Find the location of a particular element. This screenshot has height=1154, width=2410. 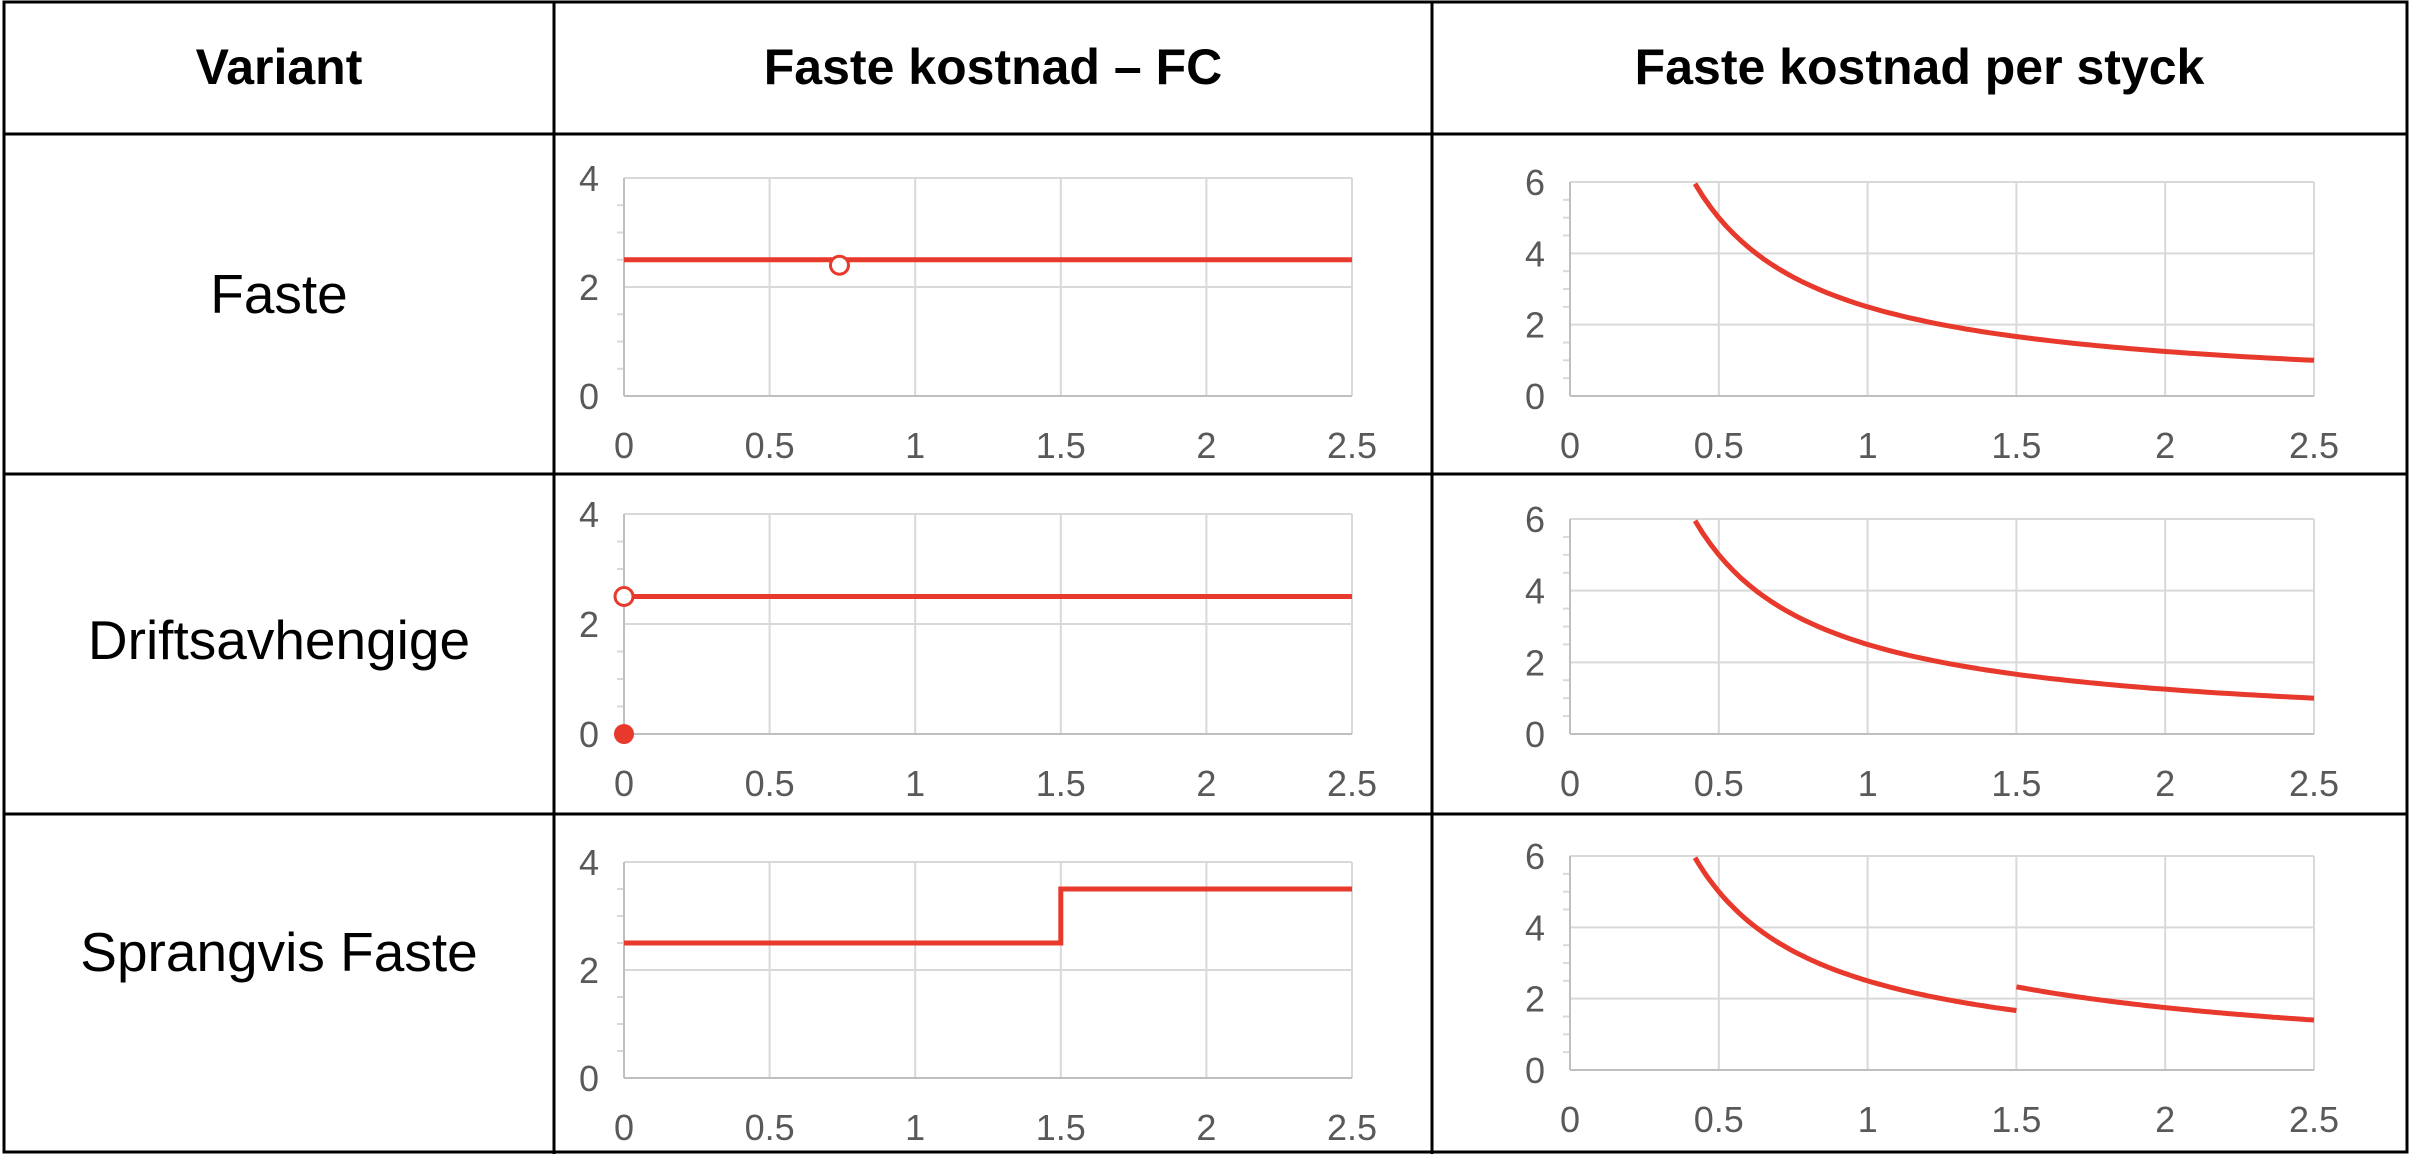

row-label-faste: Faste is located at coordinates (279, 294).